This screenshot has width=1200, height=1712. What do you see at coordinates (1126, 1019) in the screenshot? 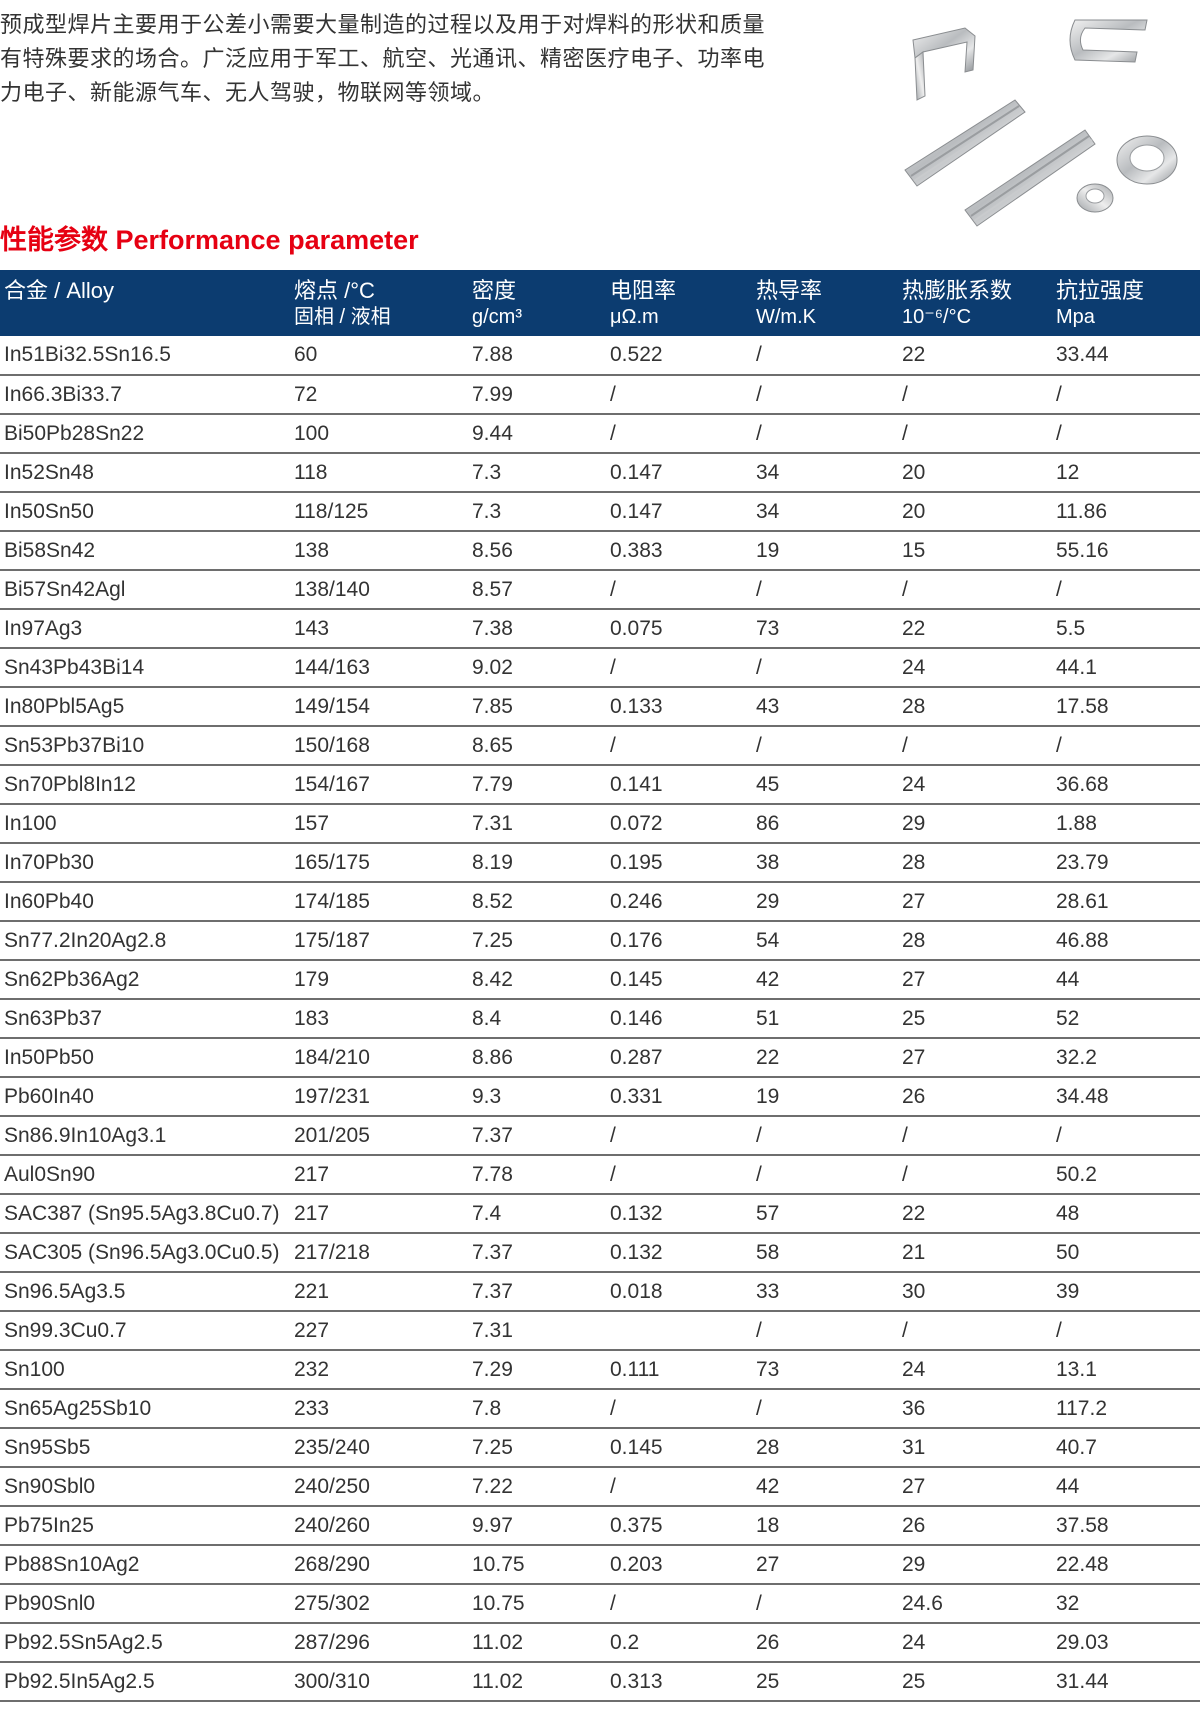
I see `cell-tensile-strength: 52` at bounding box center [1126, 1019].